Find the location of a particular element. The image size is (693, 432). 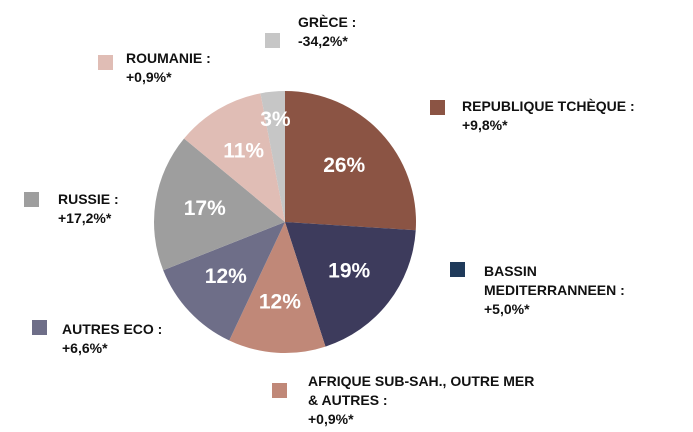

legend-name: GRÈCE : is located at coordinates (327, 22).